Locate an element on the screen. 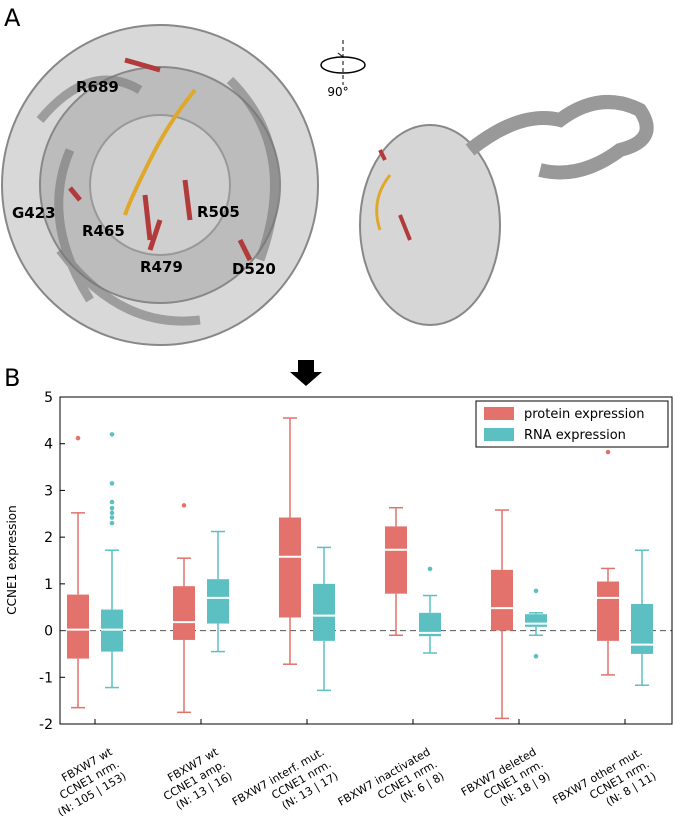 Image resolution: width=680 pixels, height=816 pixels. legend-label: RNA expression is located at coordinates (575, 435).